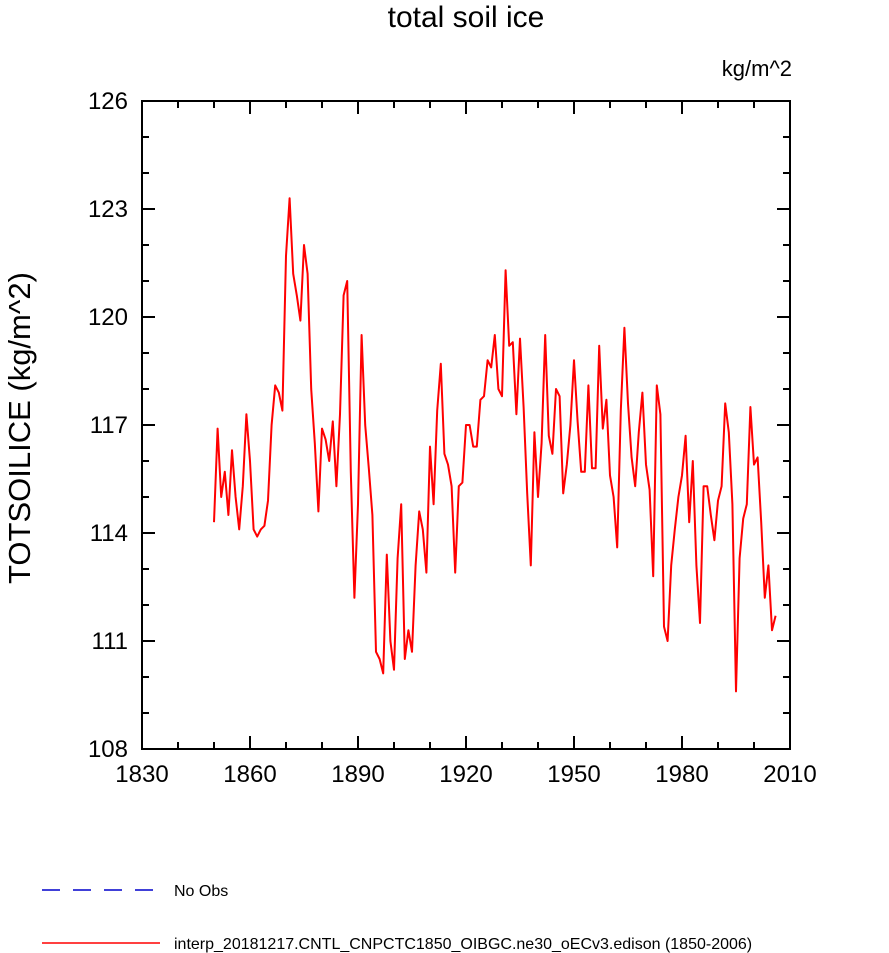  Describe the element at coordinates (789, 774) in the screenshot. I see `x-tick-label: 2010` at that location.